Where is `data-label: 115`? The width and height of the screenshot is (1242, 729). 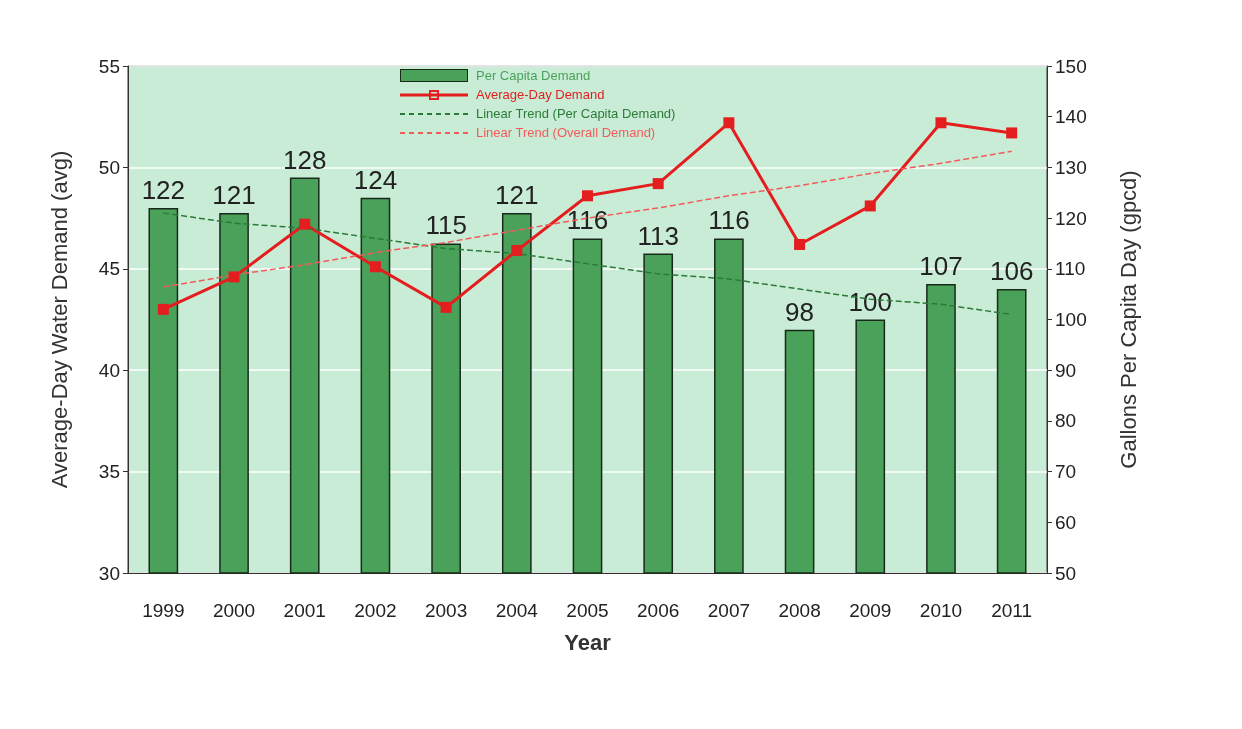
data-label: 115 is located at coordinates (446, 225).